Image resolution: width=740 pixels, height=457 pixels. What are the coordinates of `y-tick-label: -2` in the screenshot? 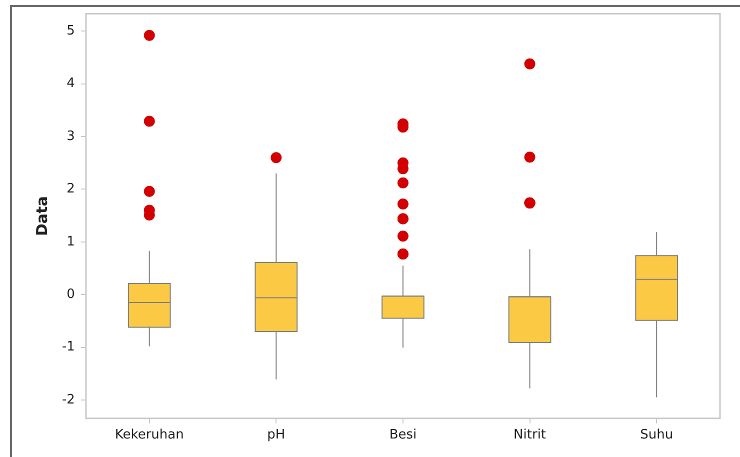 It's located at (68, 400).